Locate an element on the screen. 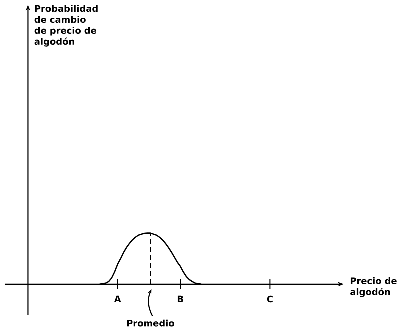 The width and height of the screenshot is (400, 330). x-tick-label: C is located at coordinates (270, 299).